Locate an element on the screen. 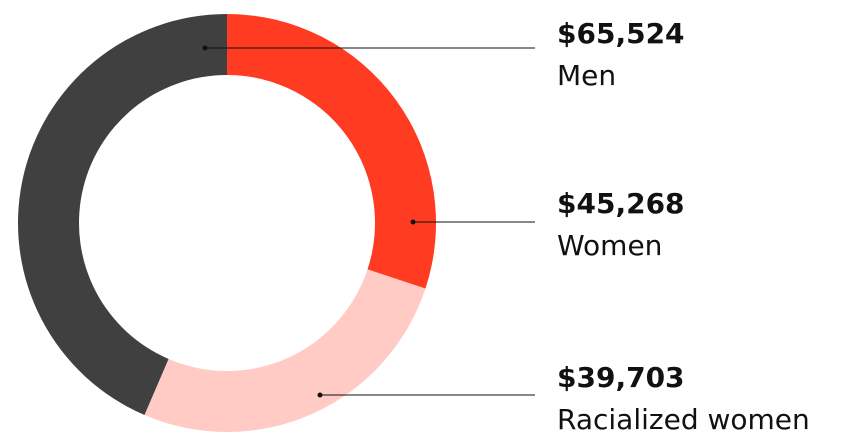 This screenshot has width=843, height=433. category-label: Racialized women is located at coordinates (683, 418).